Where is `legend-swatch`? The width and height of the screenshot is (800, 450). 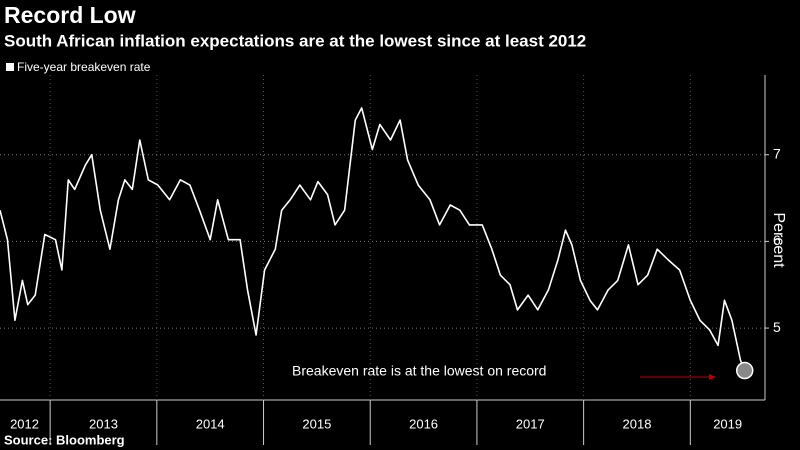
legend-swatch is located at coordinates (10, 67).